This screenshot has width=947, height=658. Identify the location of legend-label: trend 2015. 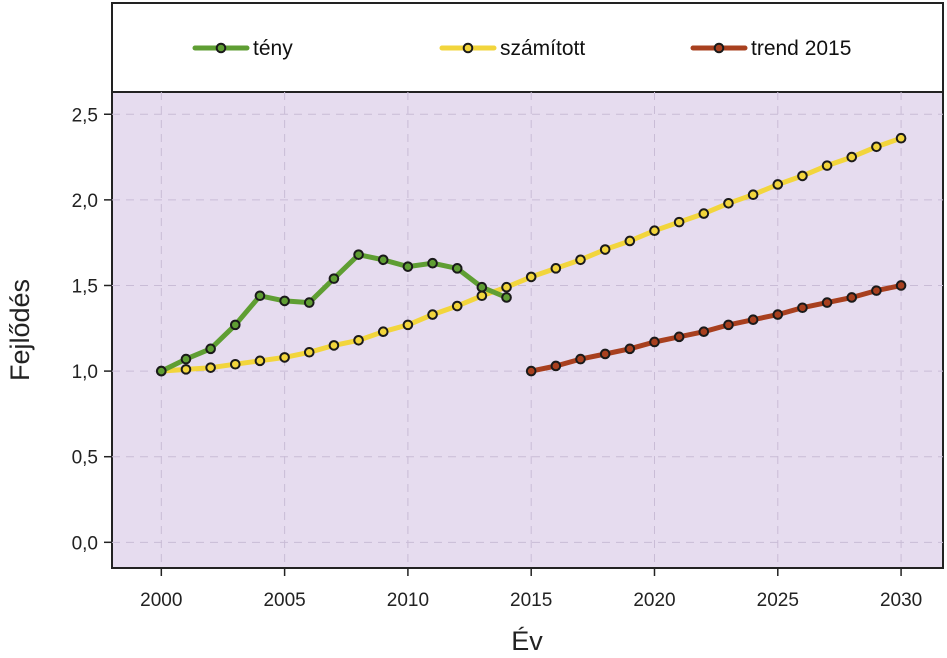
(801, 48).